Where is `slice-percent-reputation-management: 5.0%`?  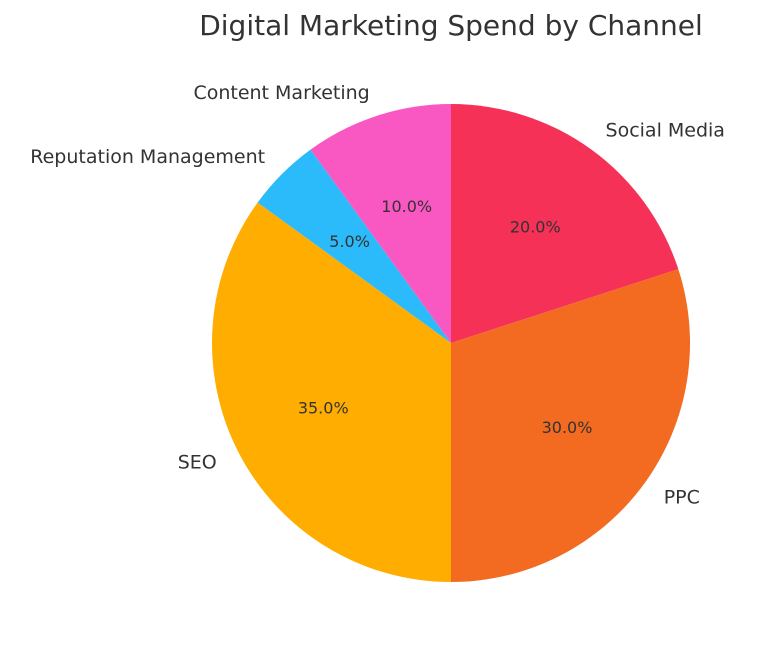 slice-percent-reputation-management: 5.0% is located at coordinates (349, 241).